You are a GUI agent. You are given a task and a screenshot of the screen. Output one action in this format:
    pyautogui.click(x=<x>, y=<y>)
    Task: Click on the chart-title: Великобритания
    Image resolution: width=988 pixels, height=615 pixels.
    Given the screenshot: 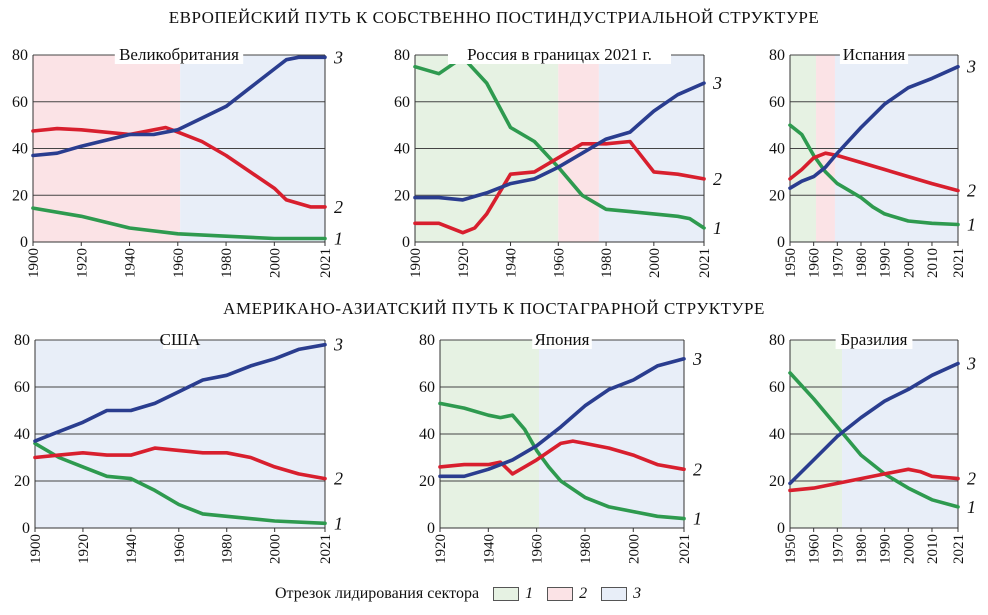 What is the action you would take?
    pyautogui.click(x=179, y=54)
    